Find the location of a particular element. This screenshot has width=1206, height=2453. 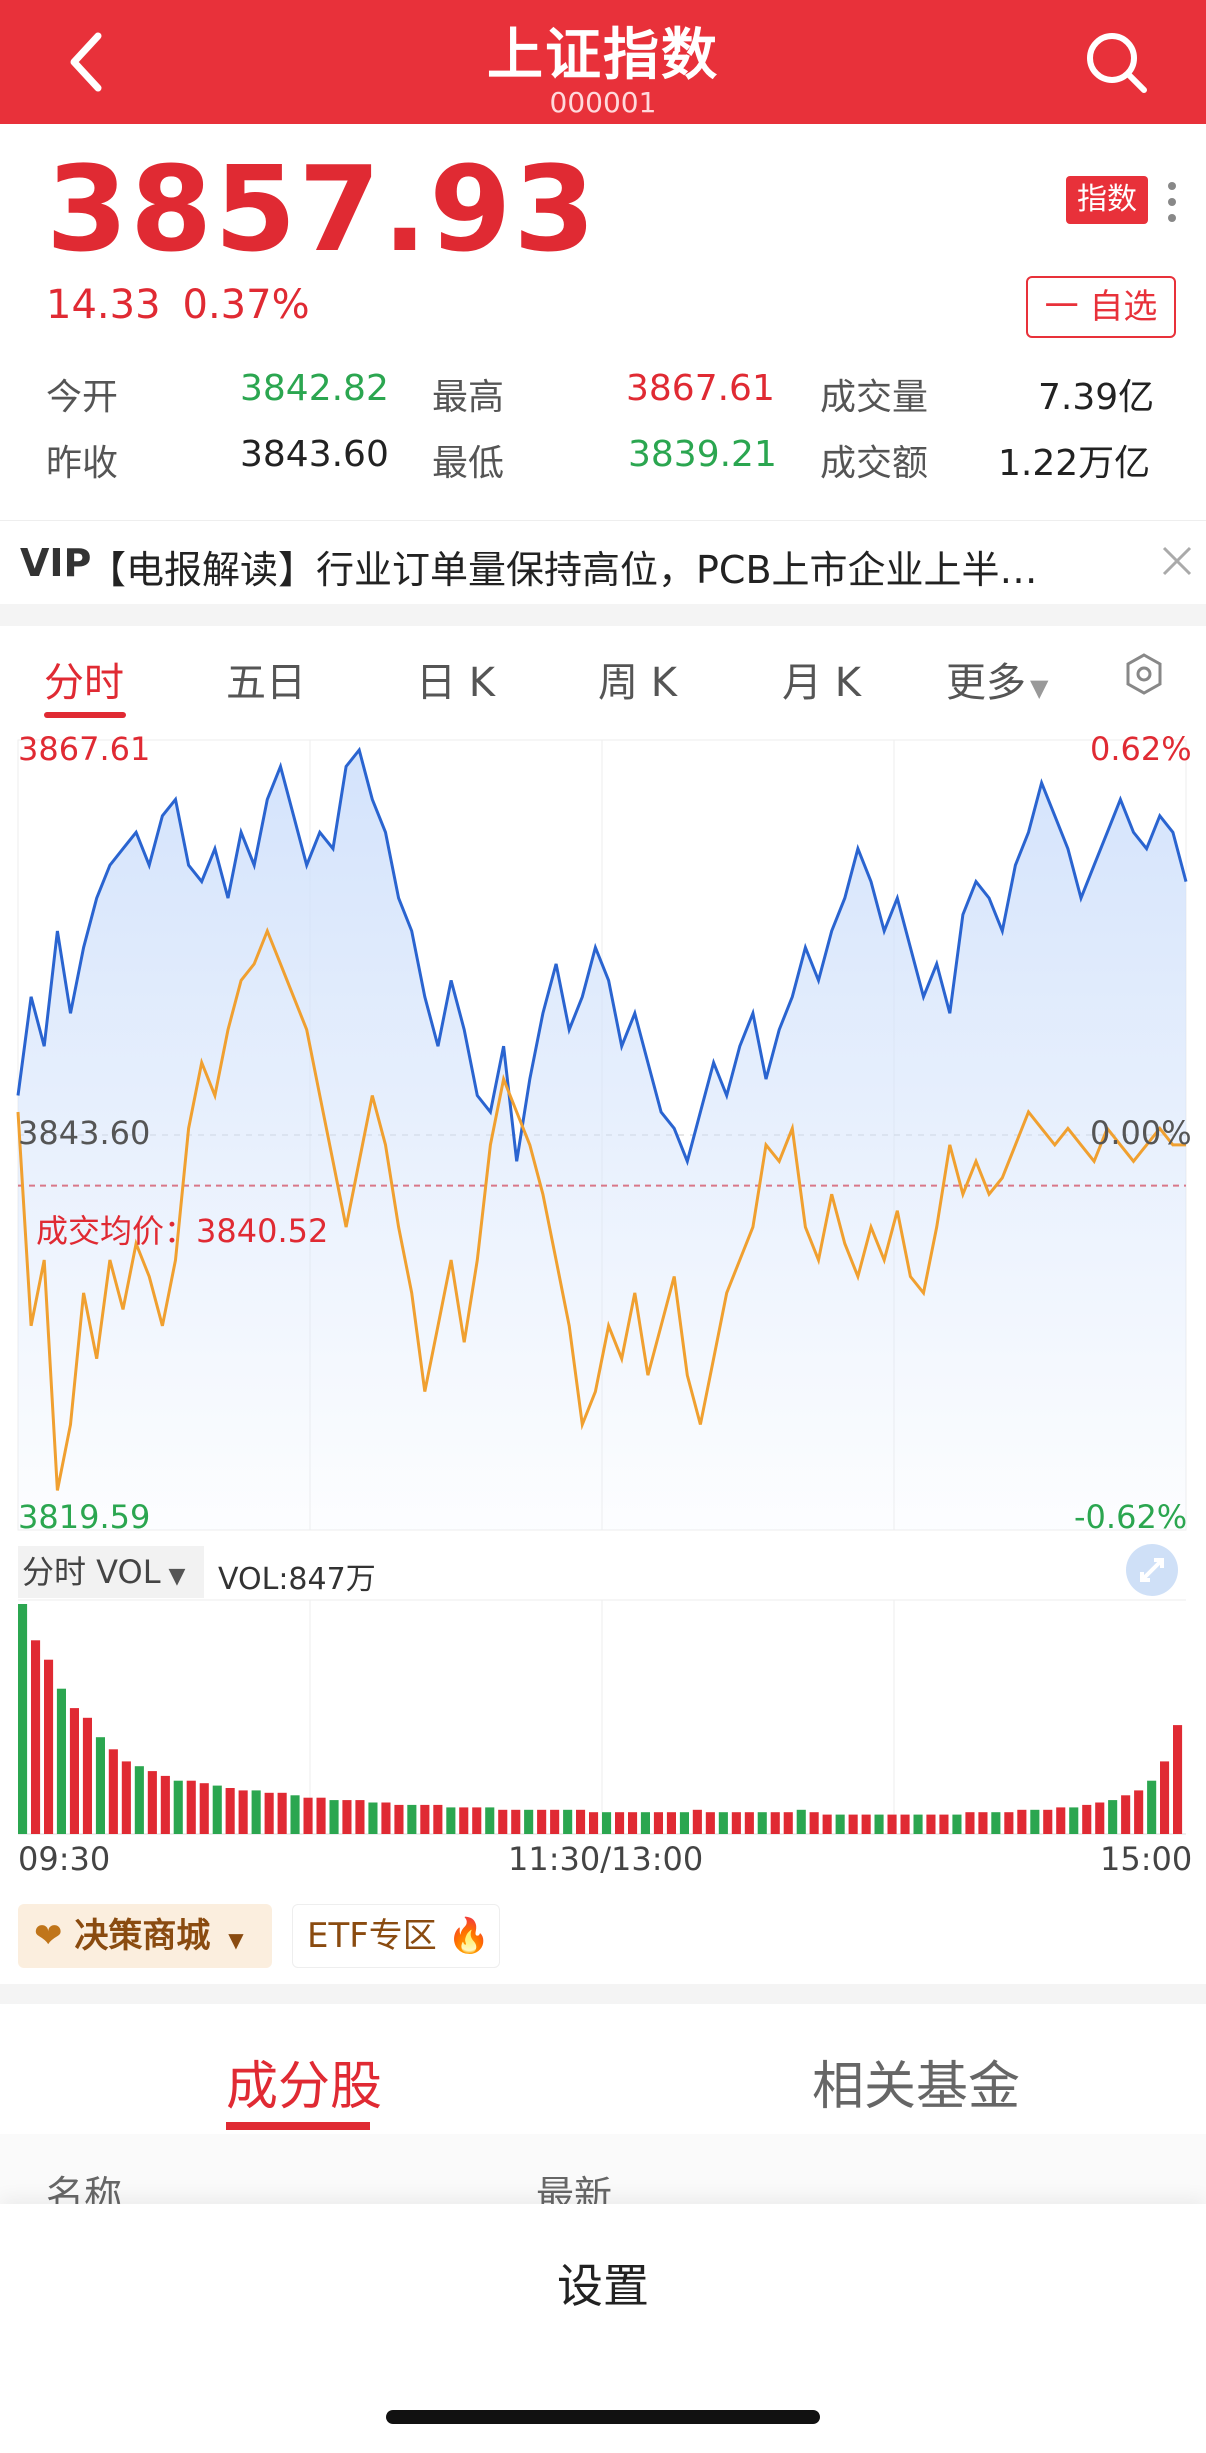

etf-zone-button: ETF专区 🔥 is located at coordinates (396, 1936).